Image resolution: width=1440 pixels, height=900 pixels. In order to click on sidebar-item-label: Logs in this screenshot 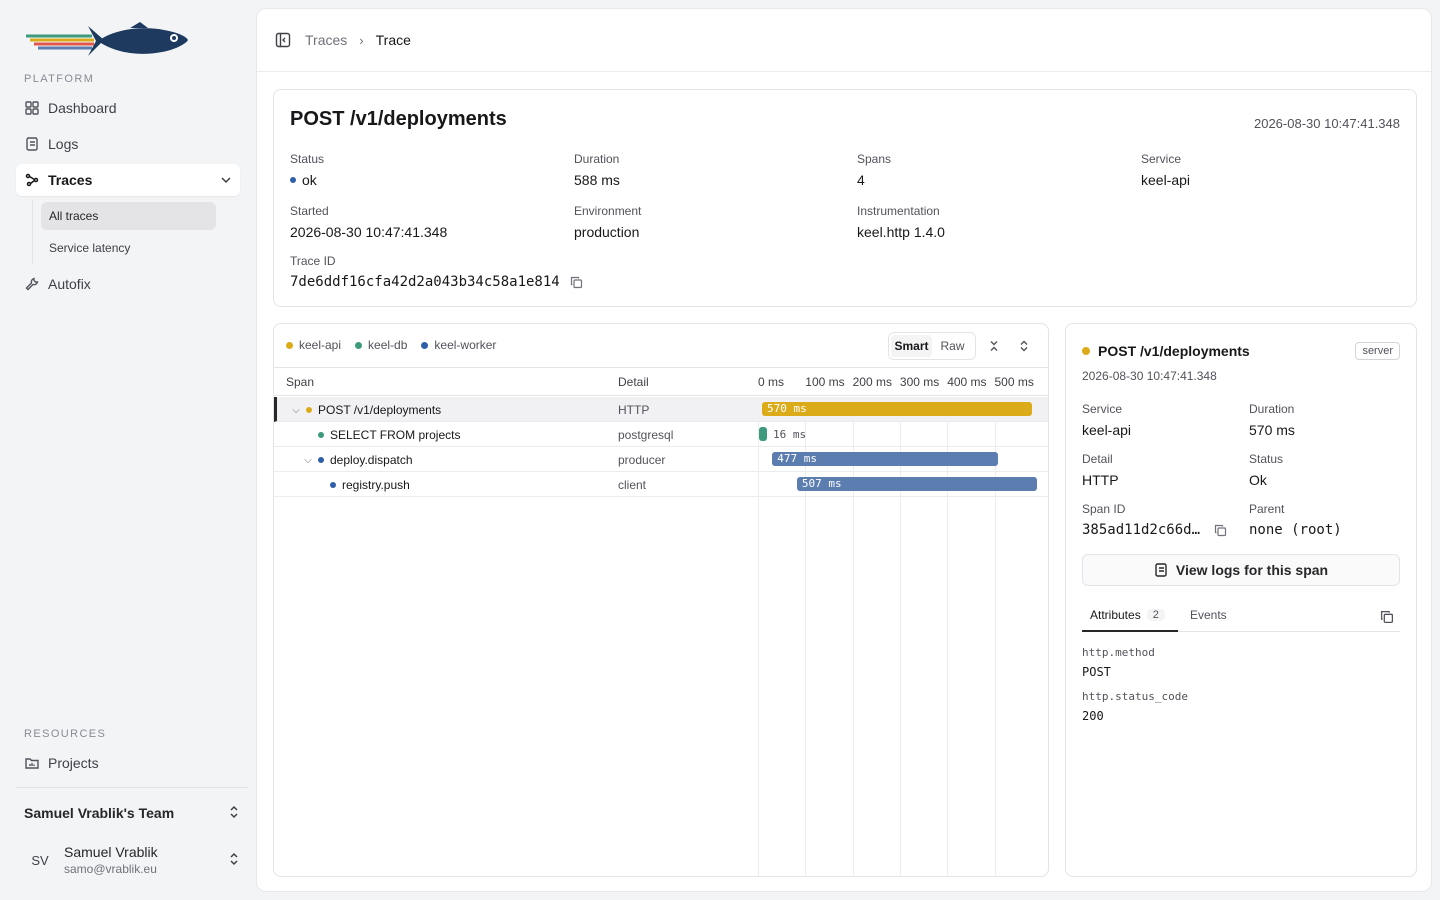, I will do `click(63, 144)`.